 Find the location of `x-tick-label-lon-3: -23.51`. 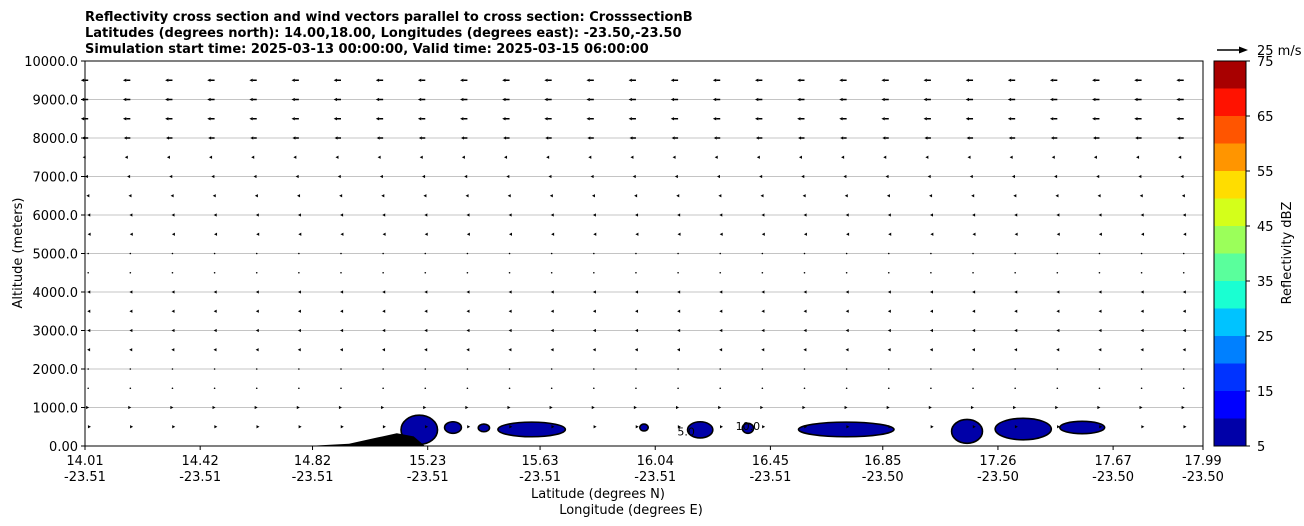

x-tick-label-lon-3: -23.51 is located at coordinates (428, 477).